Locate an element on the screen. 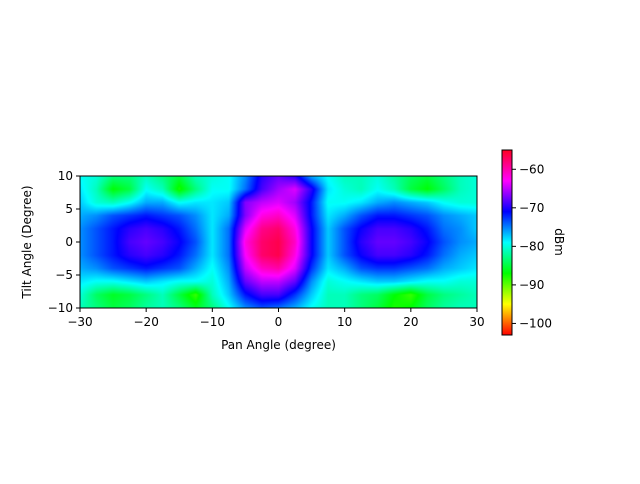  x-axis: −30 −20 −10 0 10 20 30 is located at coordinates (276, 318).